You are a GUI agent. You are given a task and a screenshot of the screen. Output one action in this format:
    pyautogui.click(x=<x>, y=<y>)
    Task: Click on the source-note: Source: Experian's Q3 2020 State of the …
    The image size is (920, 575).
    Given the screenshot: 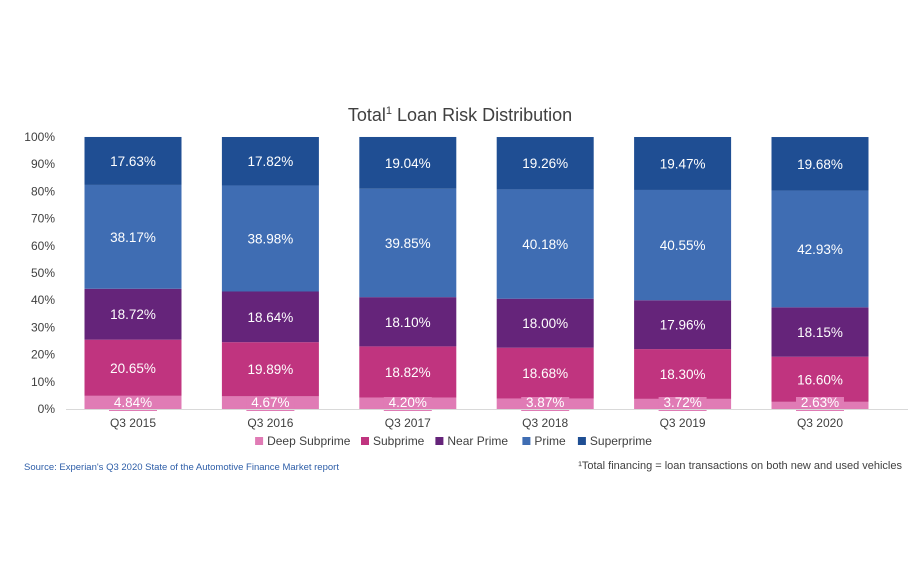 What is the action you would take?
    pyautogui.click(x=181, y=467)
    